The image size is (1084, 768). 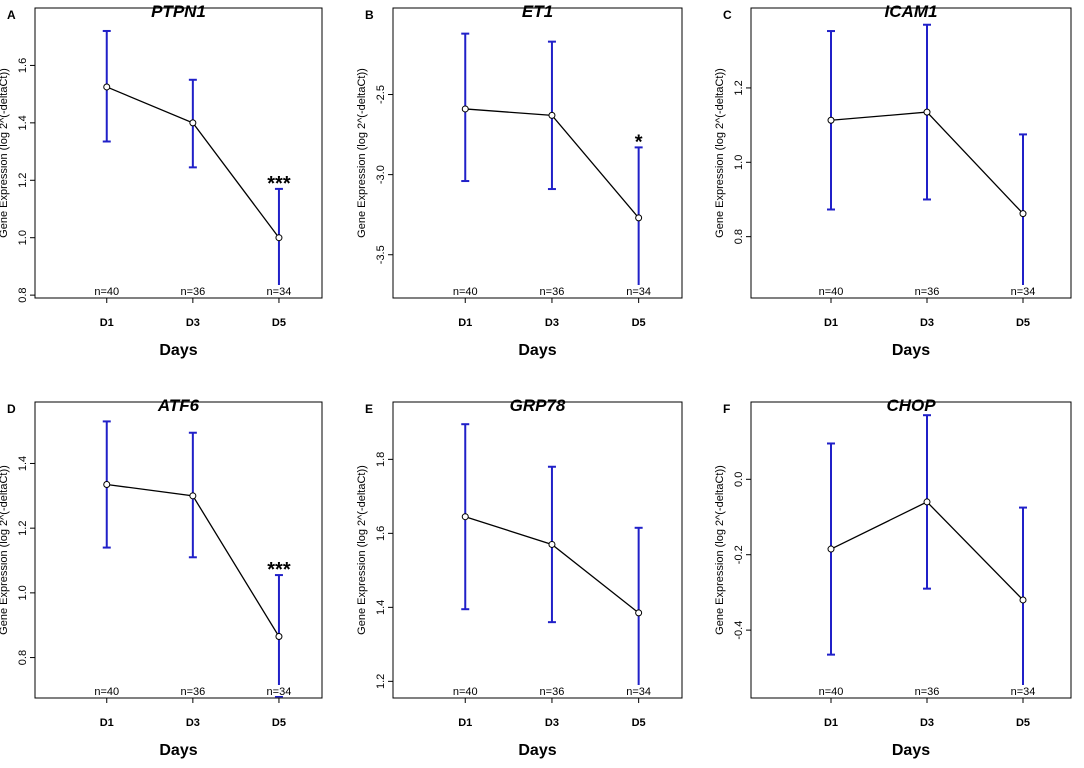 I want to click on y-tick-label: 1.8, so click(x=381, y=459).